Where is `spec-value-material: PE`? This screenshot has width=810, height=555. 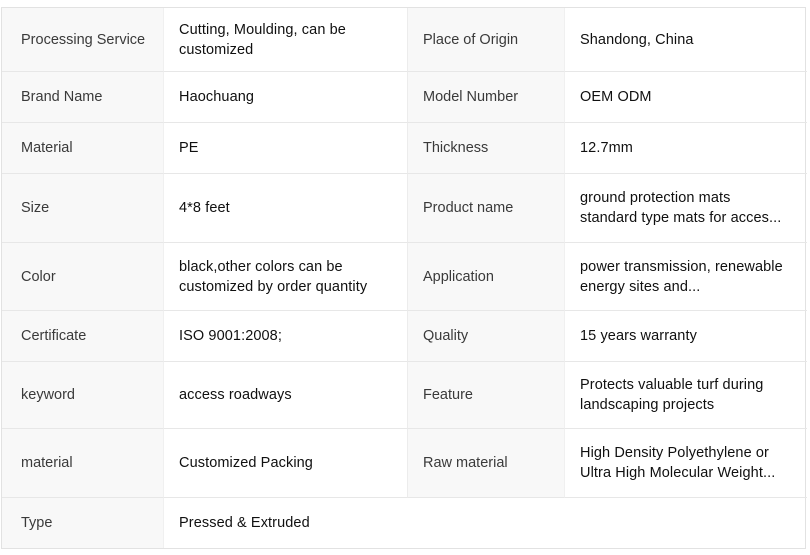 spec-value-material: PE is located at coordinates (285, 148).